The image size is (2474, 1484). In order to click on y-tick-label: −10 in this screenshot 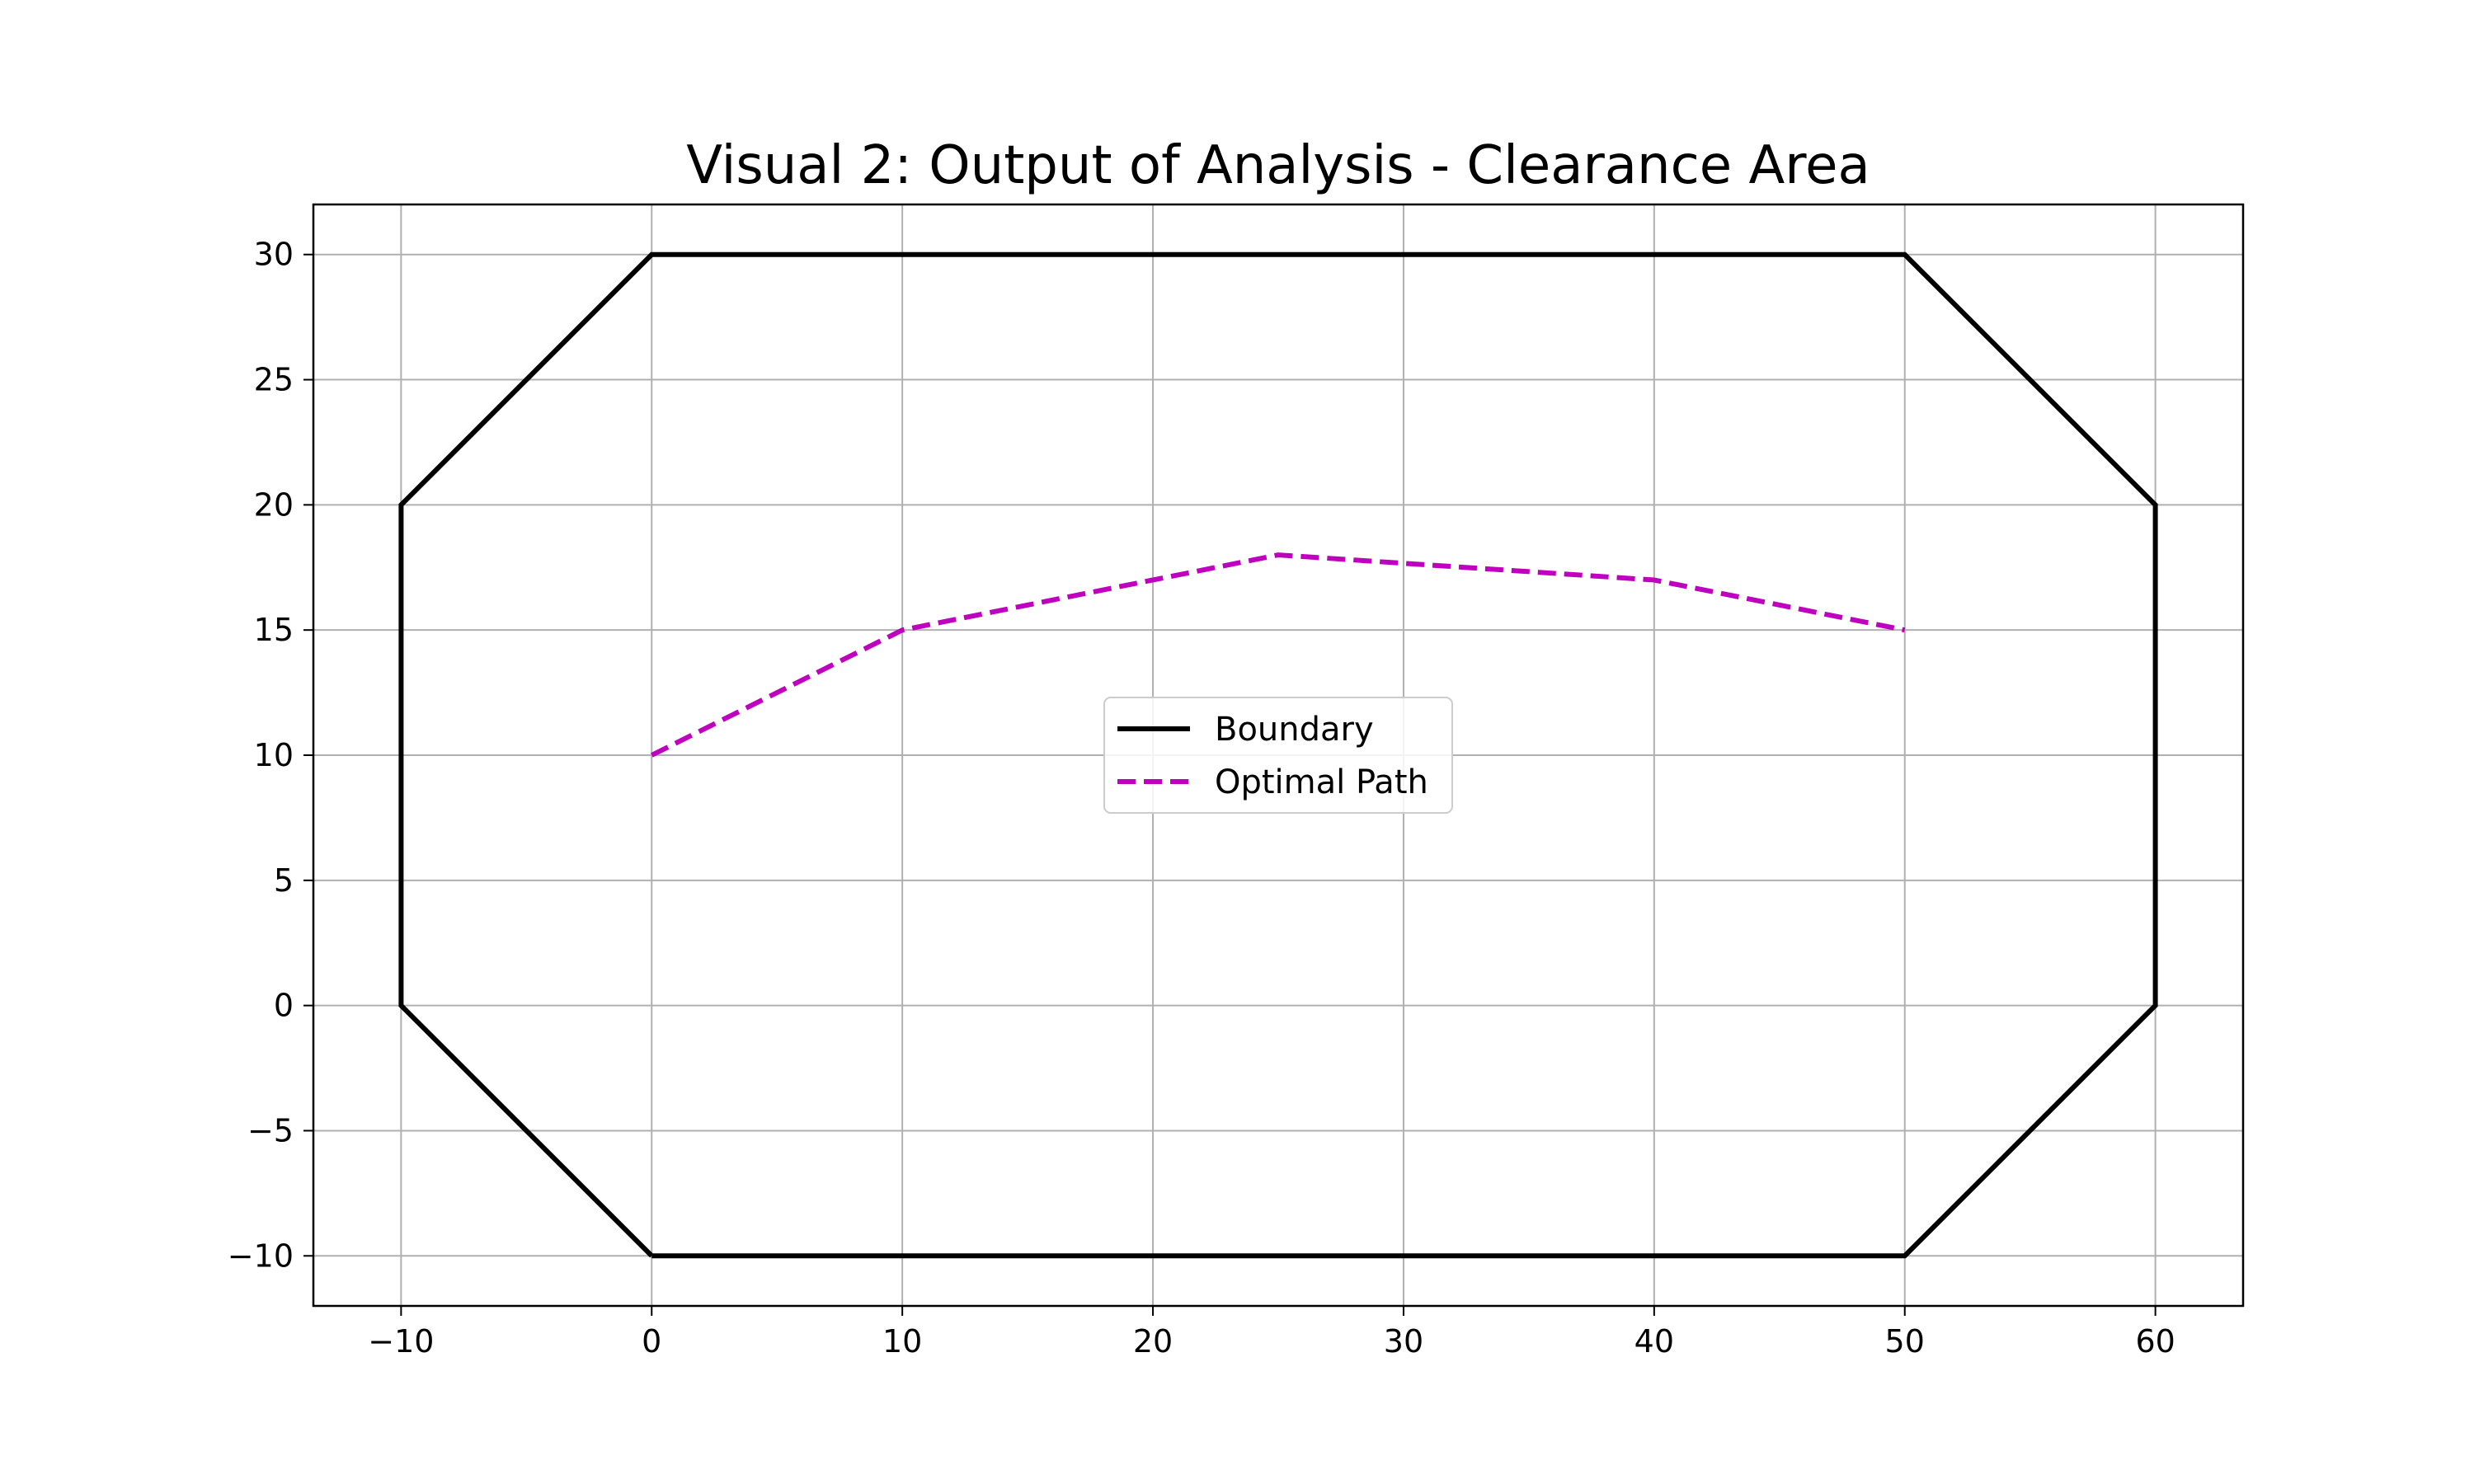, I will do `click(261, 1255)`.